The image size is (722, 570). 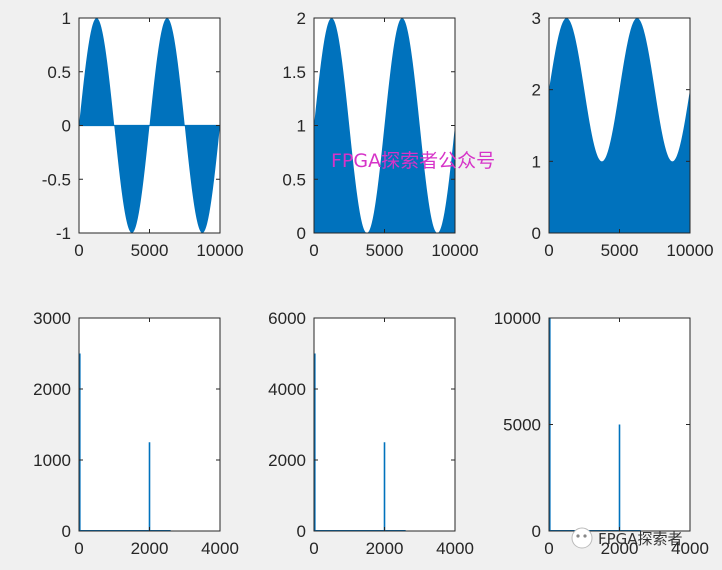 What do you see at coordinates (52, 318) in the screenshot?
I see `y-tick-label: 3000` at bounding box center [52, 318].